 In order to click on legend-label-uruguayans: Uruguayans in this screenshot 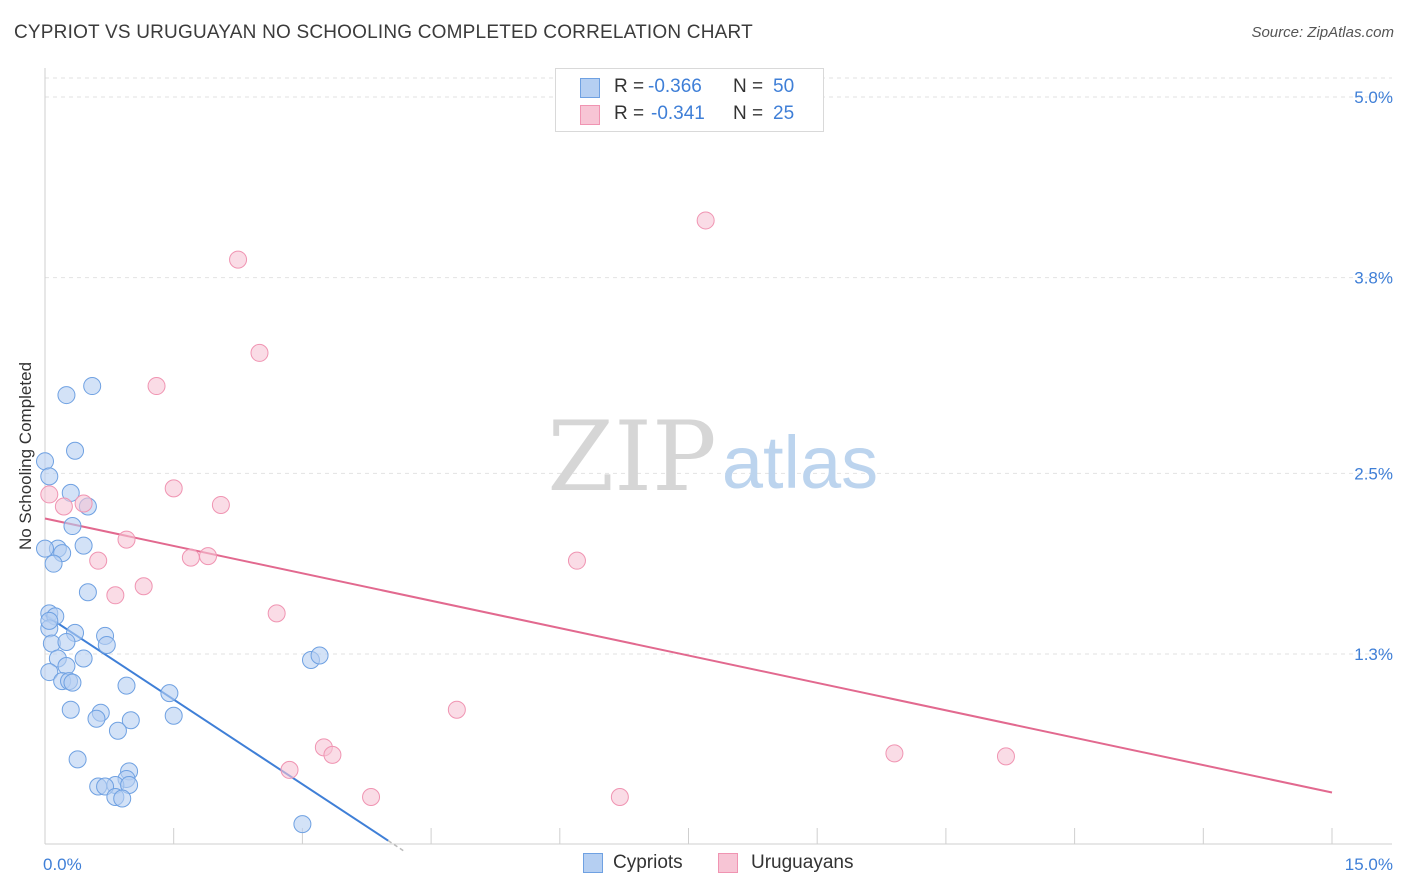, I will do `click(802, 862)`.